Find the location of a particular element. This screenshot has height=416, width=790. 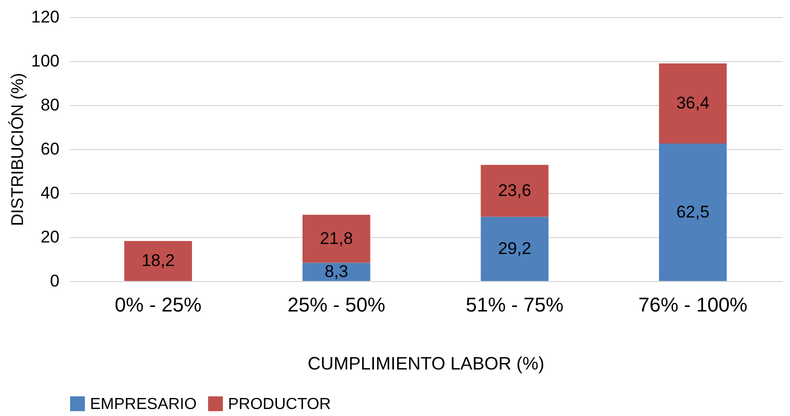

data-label: 21,8 is located at coordinates (336, 238).